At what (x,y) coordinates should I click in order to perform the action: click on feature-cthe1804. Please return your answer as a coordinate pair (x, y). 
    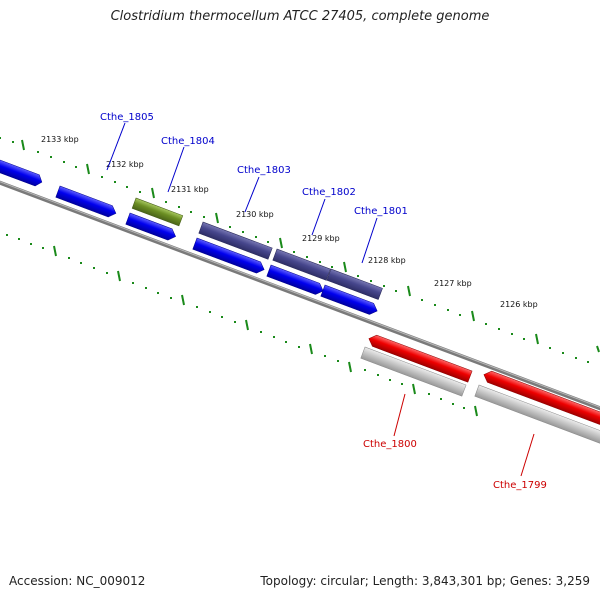
    Looking at the image, I should click on (157, 212).